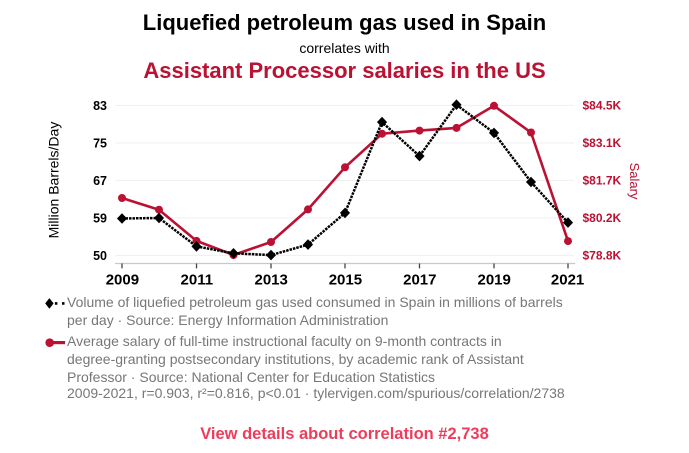 The image size is (689, 453). Describe the element at coordinates (100, 106) in the screenshot. I see `svg-text: 83` at that location.